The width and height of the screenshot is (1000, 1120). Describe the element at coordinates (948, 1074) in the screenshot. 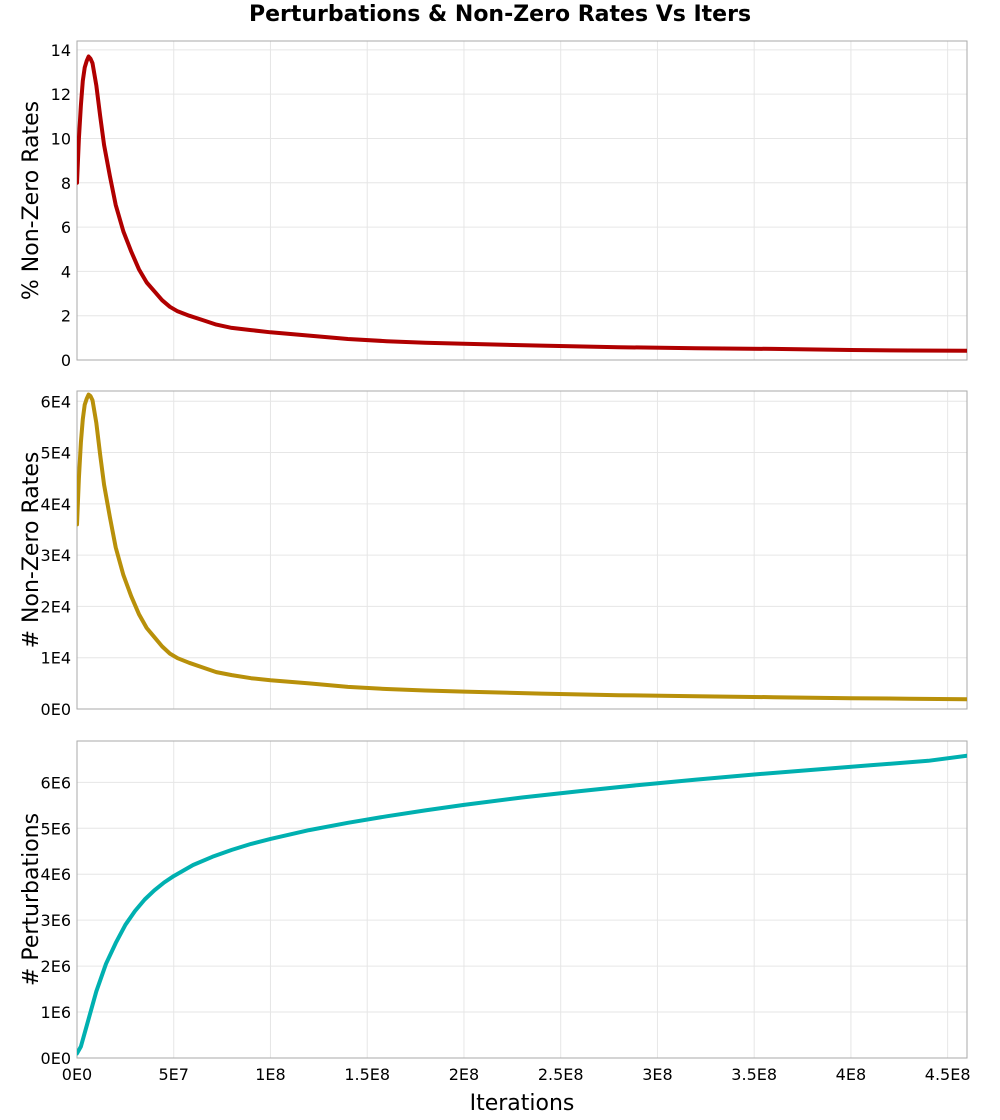

I see `x-tick-label: 4.5E8` at that location.